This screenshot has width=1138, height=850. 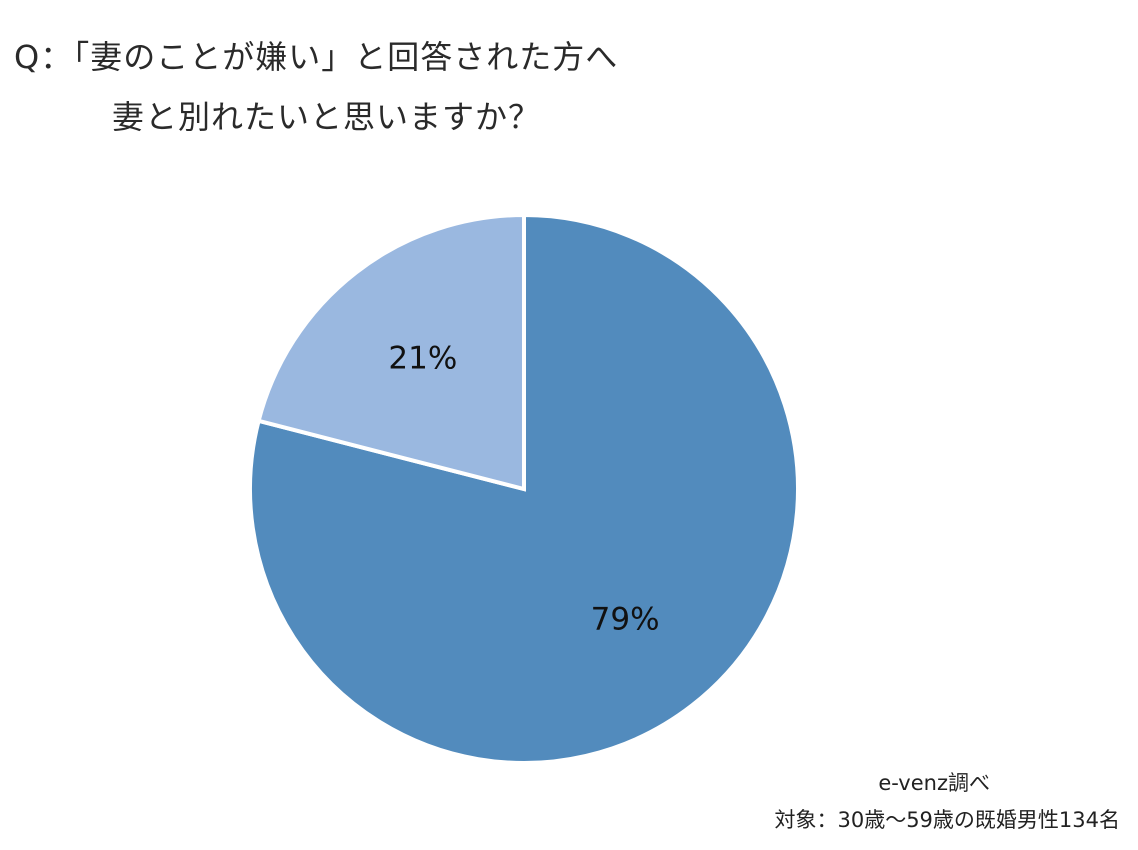 I want to click on pie-label-1: 21%, so click(x=422, y=359).